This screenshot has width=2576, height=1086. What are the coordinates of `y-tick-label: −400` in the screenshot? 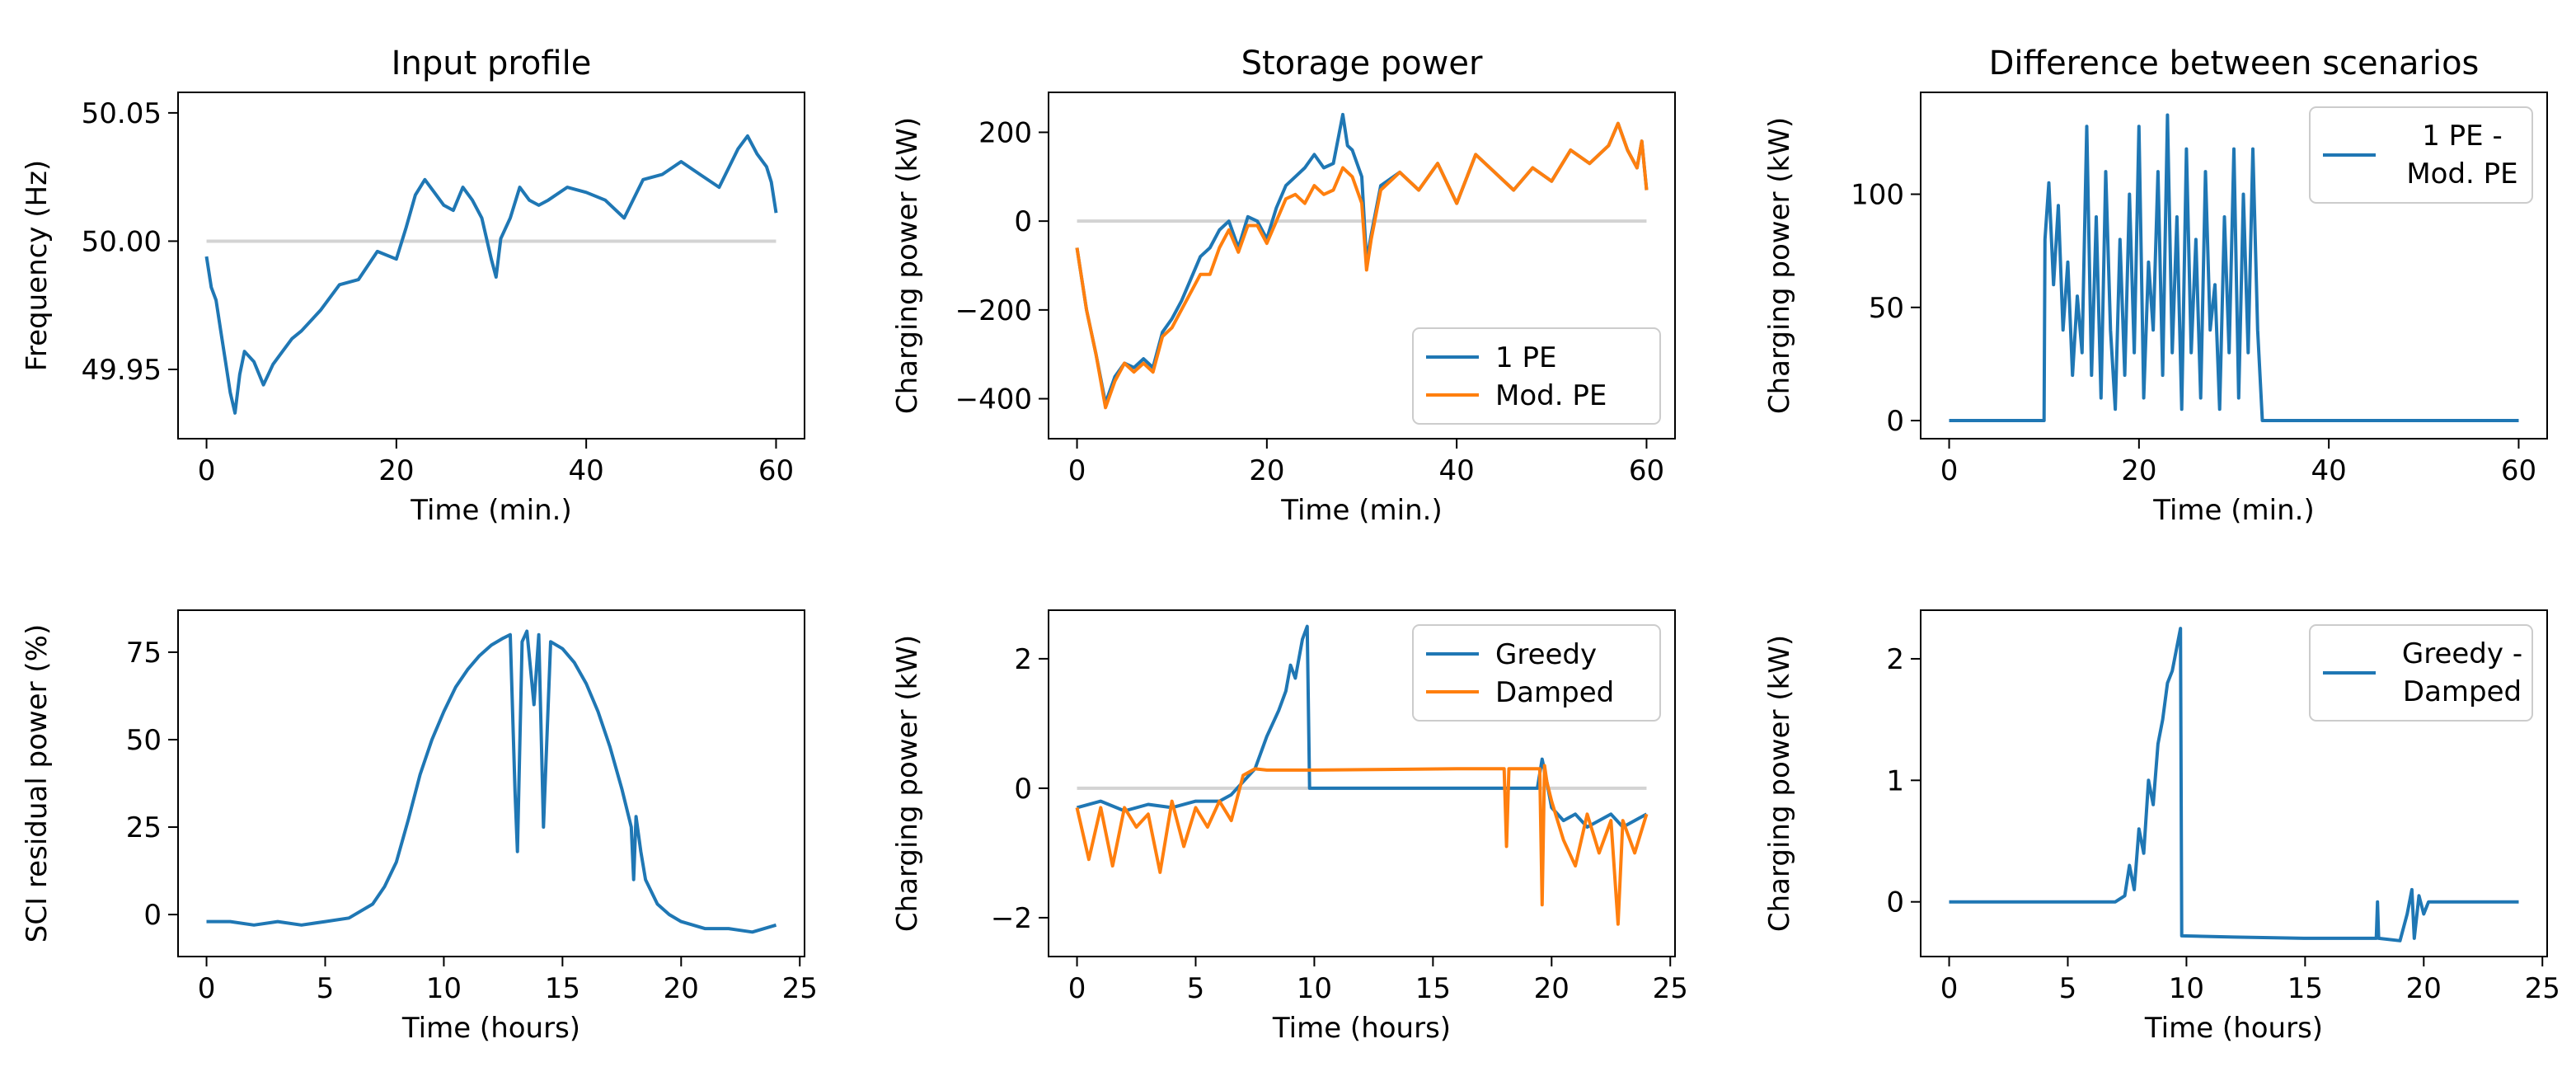 It's located at (994, 399).